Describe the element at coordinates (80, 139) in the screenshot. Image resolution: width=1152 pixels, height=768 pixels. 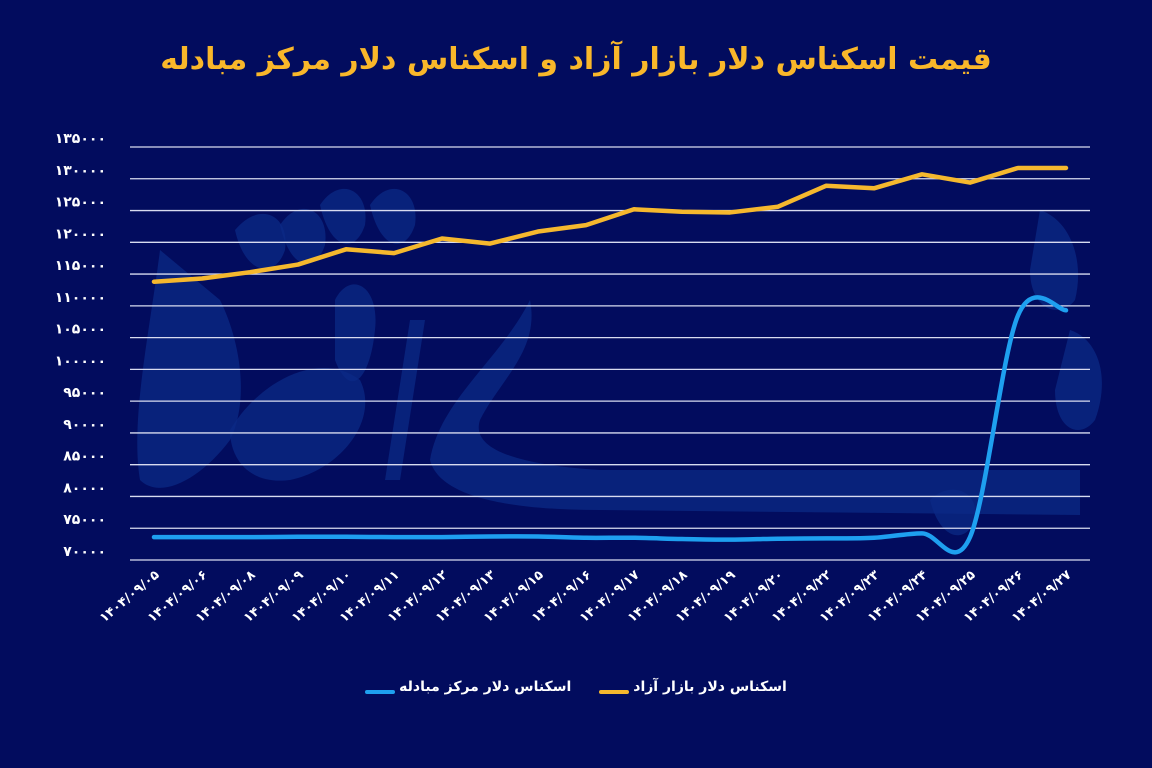
I see `y-tick-label: ۱۳۵۰۰۰` at that location.